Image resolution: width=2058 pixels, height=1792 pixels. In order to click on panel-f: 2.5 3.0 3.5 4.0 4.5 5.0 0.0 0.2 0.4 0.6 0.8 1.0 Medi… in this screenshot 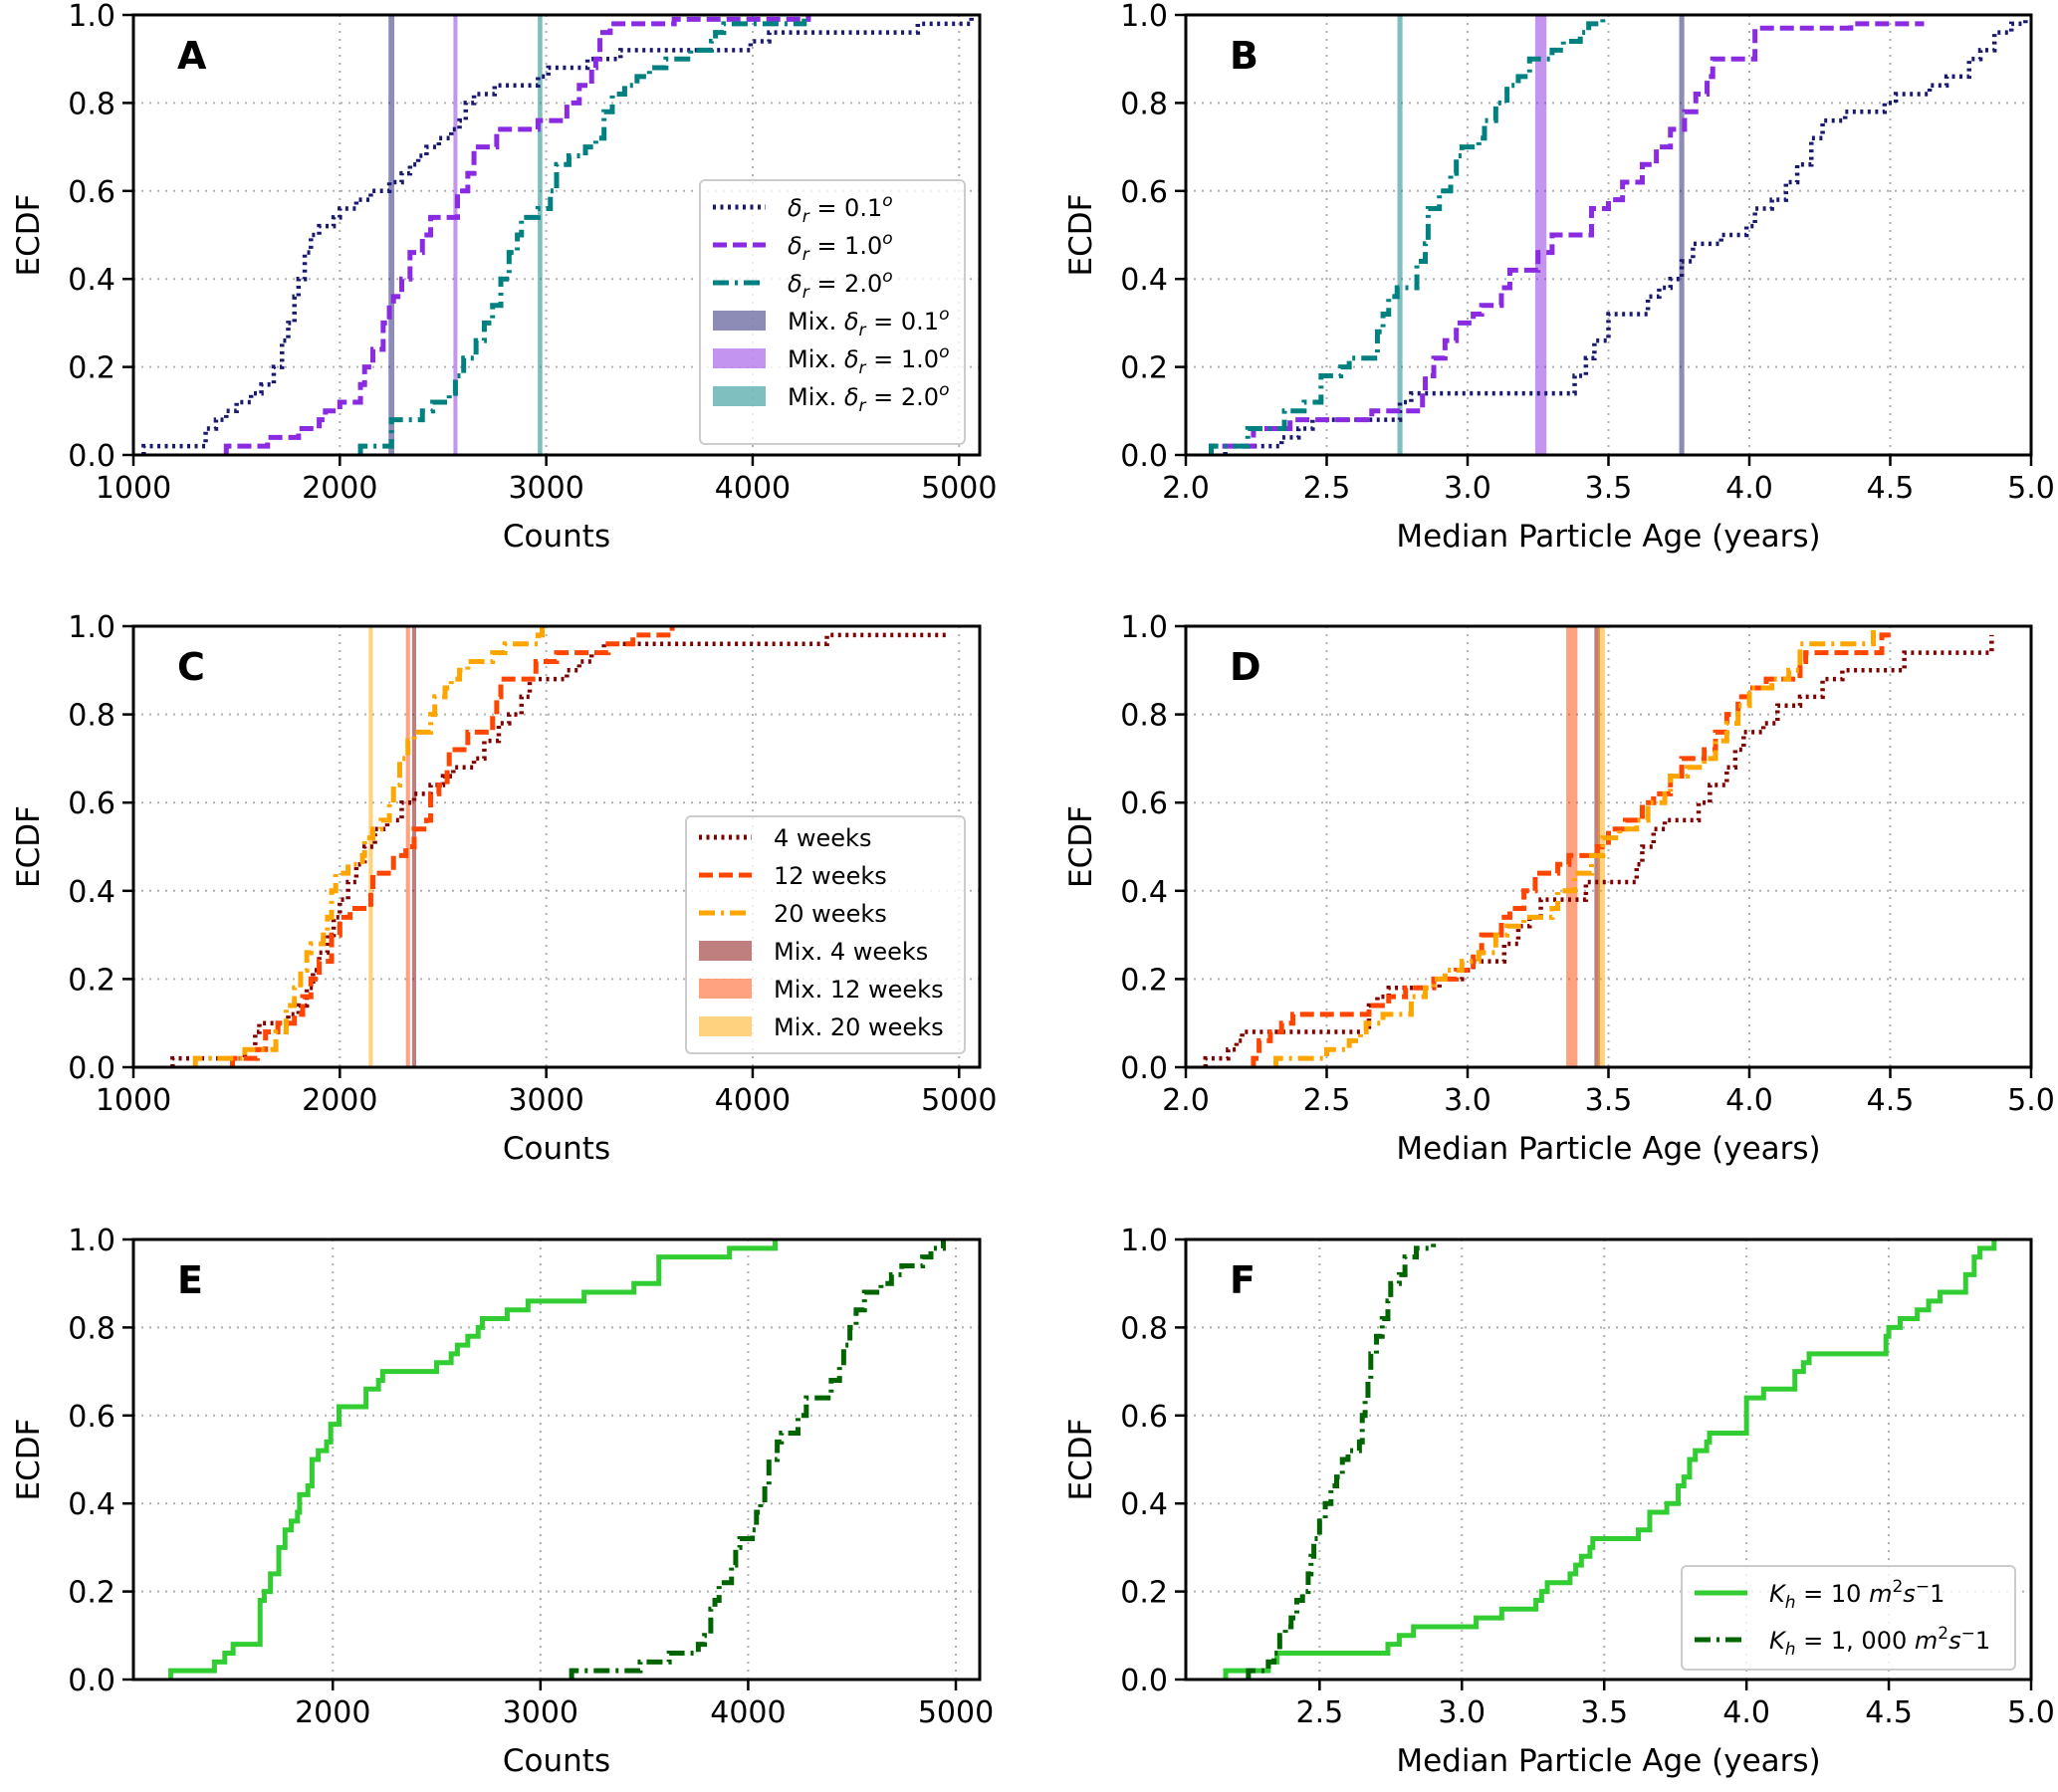, I will do `click(1559, 1502)`.